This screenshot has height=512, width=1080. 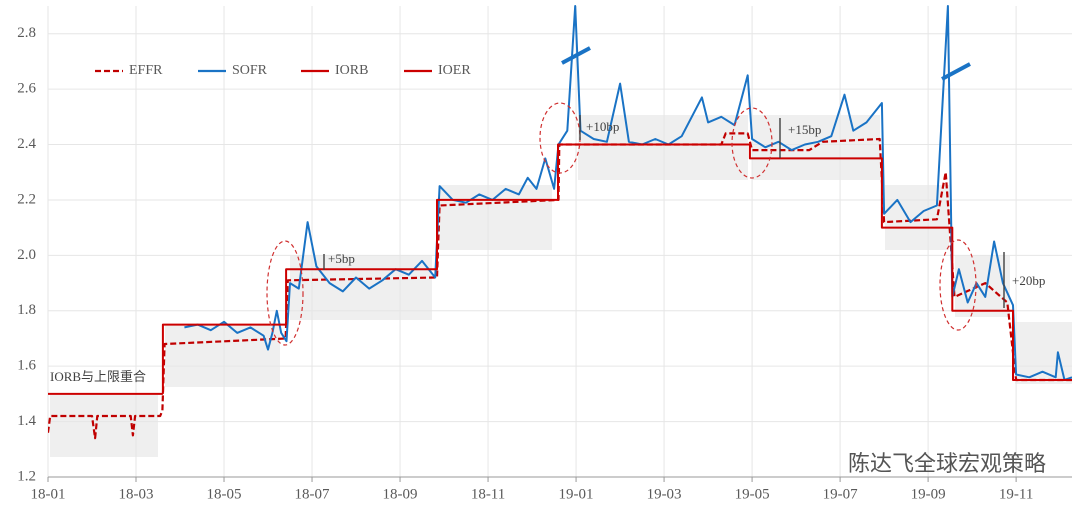 What do you see at coordinates (26, 89) in the screenshot?
I see `y-tick-label: 2.6` at bounding box center [26, 89].